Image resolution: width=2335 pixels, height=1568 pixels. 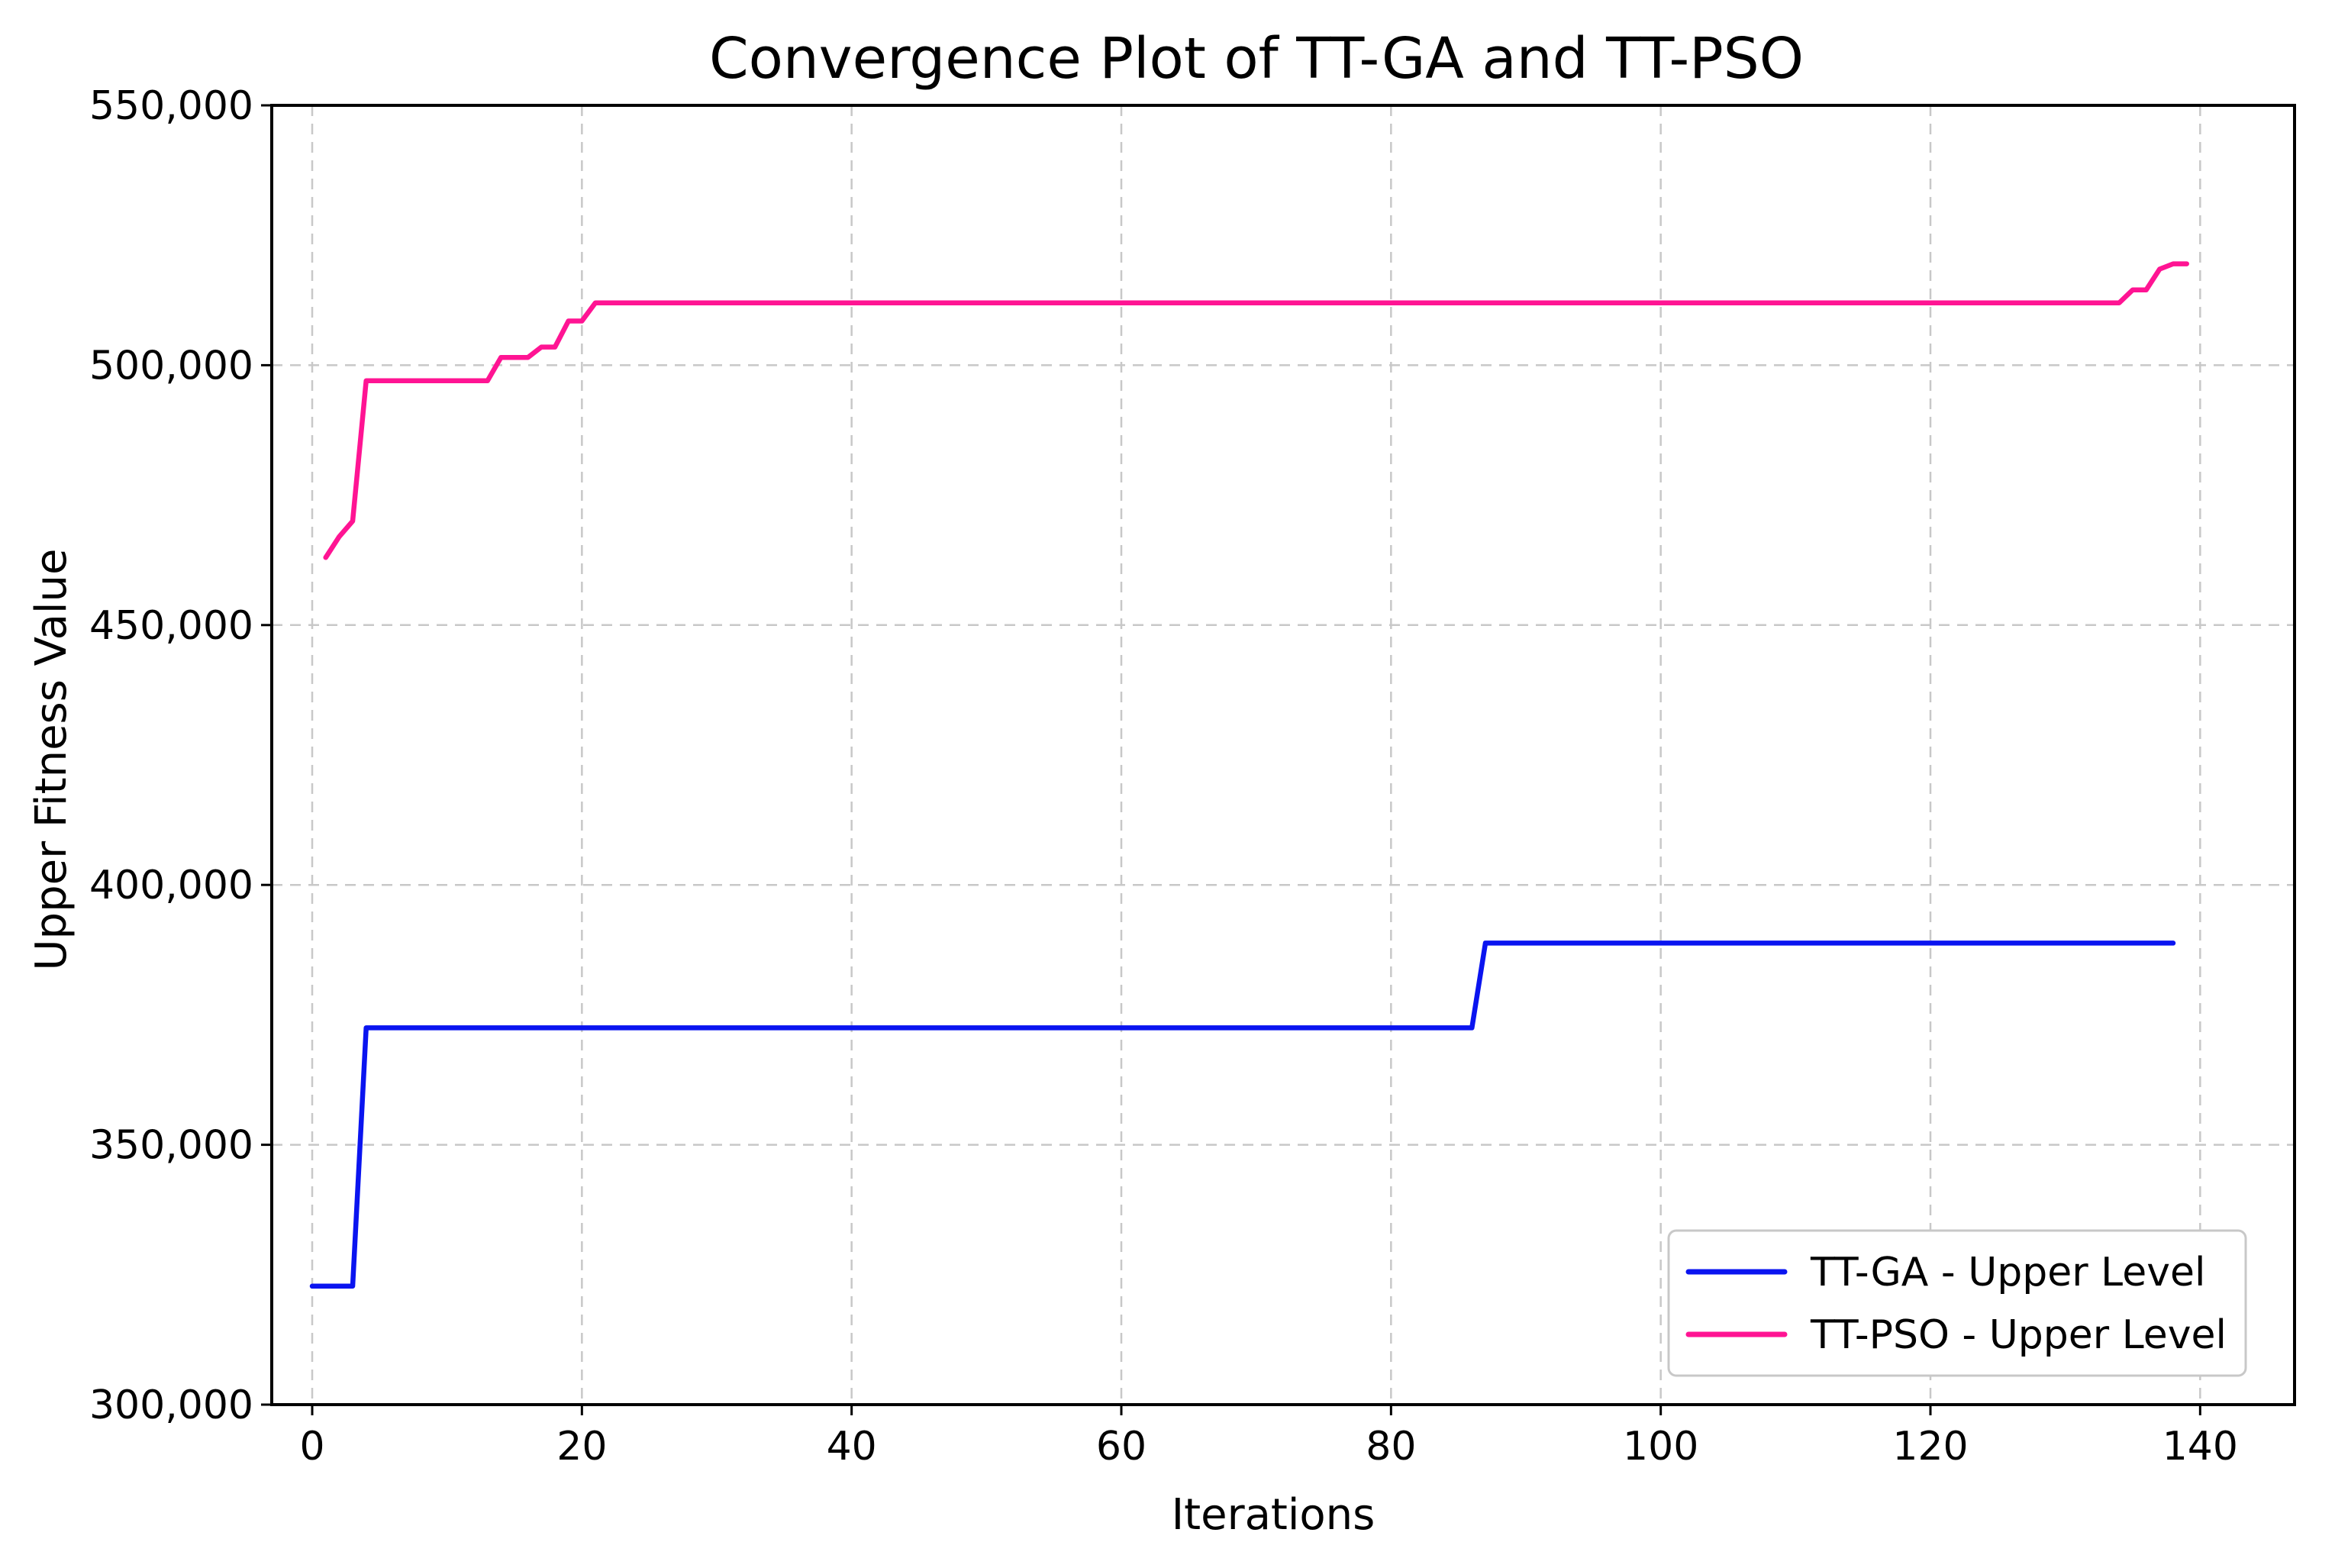 What do you see at coordinates (1391, 1447) in the screenshot?
I see `x-tick-label: 80` at bounding box center [1391, 1447].